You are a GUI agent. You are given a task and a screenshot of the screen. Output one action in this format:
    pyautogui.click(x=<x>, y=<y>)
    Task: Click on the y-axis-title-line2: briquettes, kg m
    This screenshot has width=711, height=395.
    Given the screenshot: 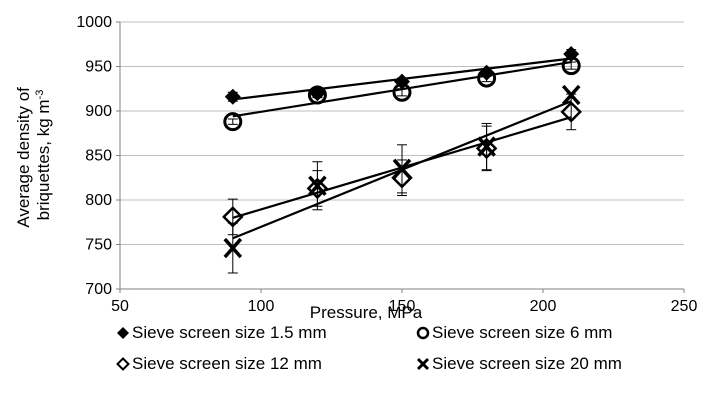 What is the action you would take?
    pyautogui.click(x=43, y=159)
    